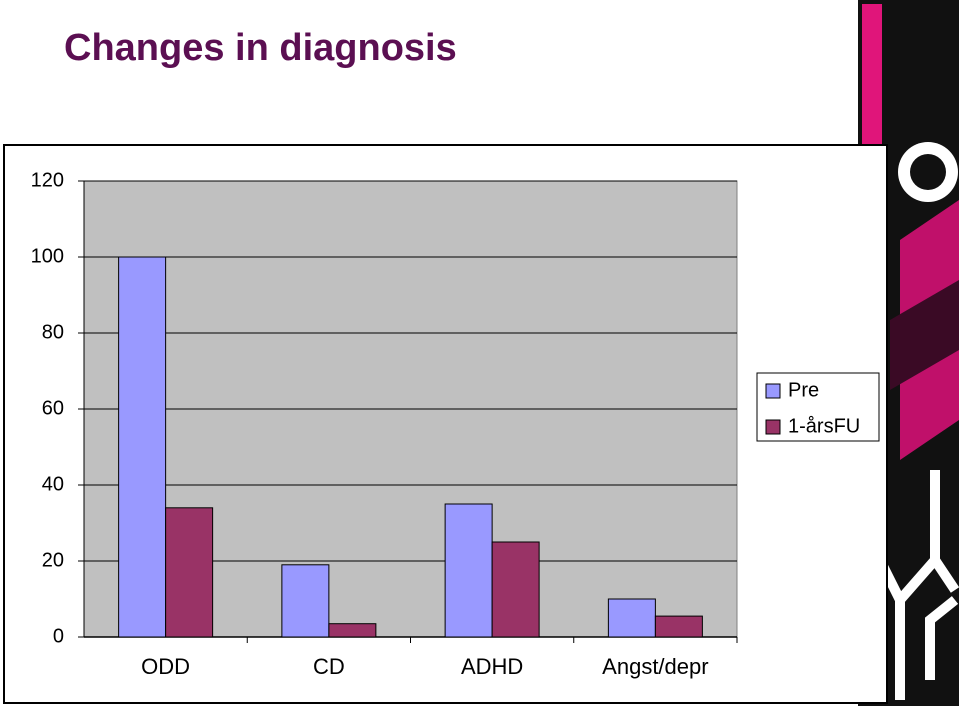 The width and height of the screenshot is (959, 706). Describe the element at coordinates (58, 636) in the screenshot. I see `y-tick-label: 0` at that location.